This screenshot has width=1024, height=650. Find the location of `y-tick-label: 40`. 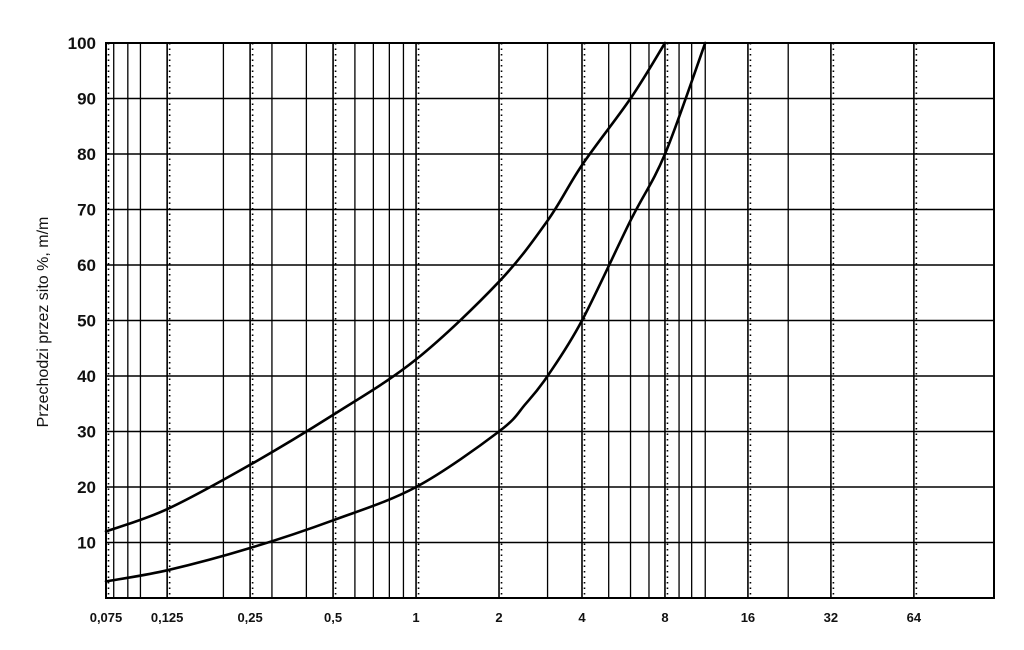

y-tick-label: 40 is located at coordinates (86, 376).